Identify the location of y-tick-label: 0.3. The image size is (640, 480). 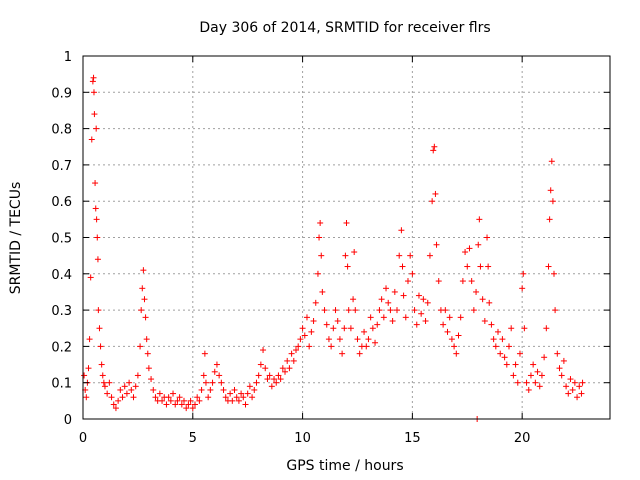
(61, 311).